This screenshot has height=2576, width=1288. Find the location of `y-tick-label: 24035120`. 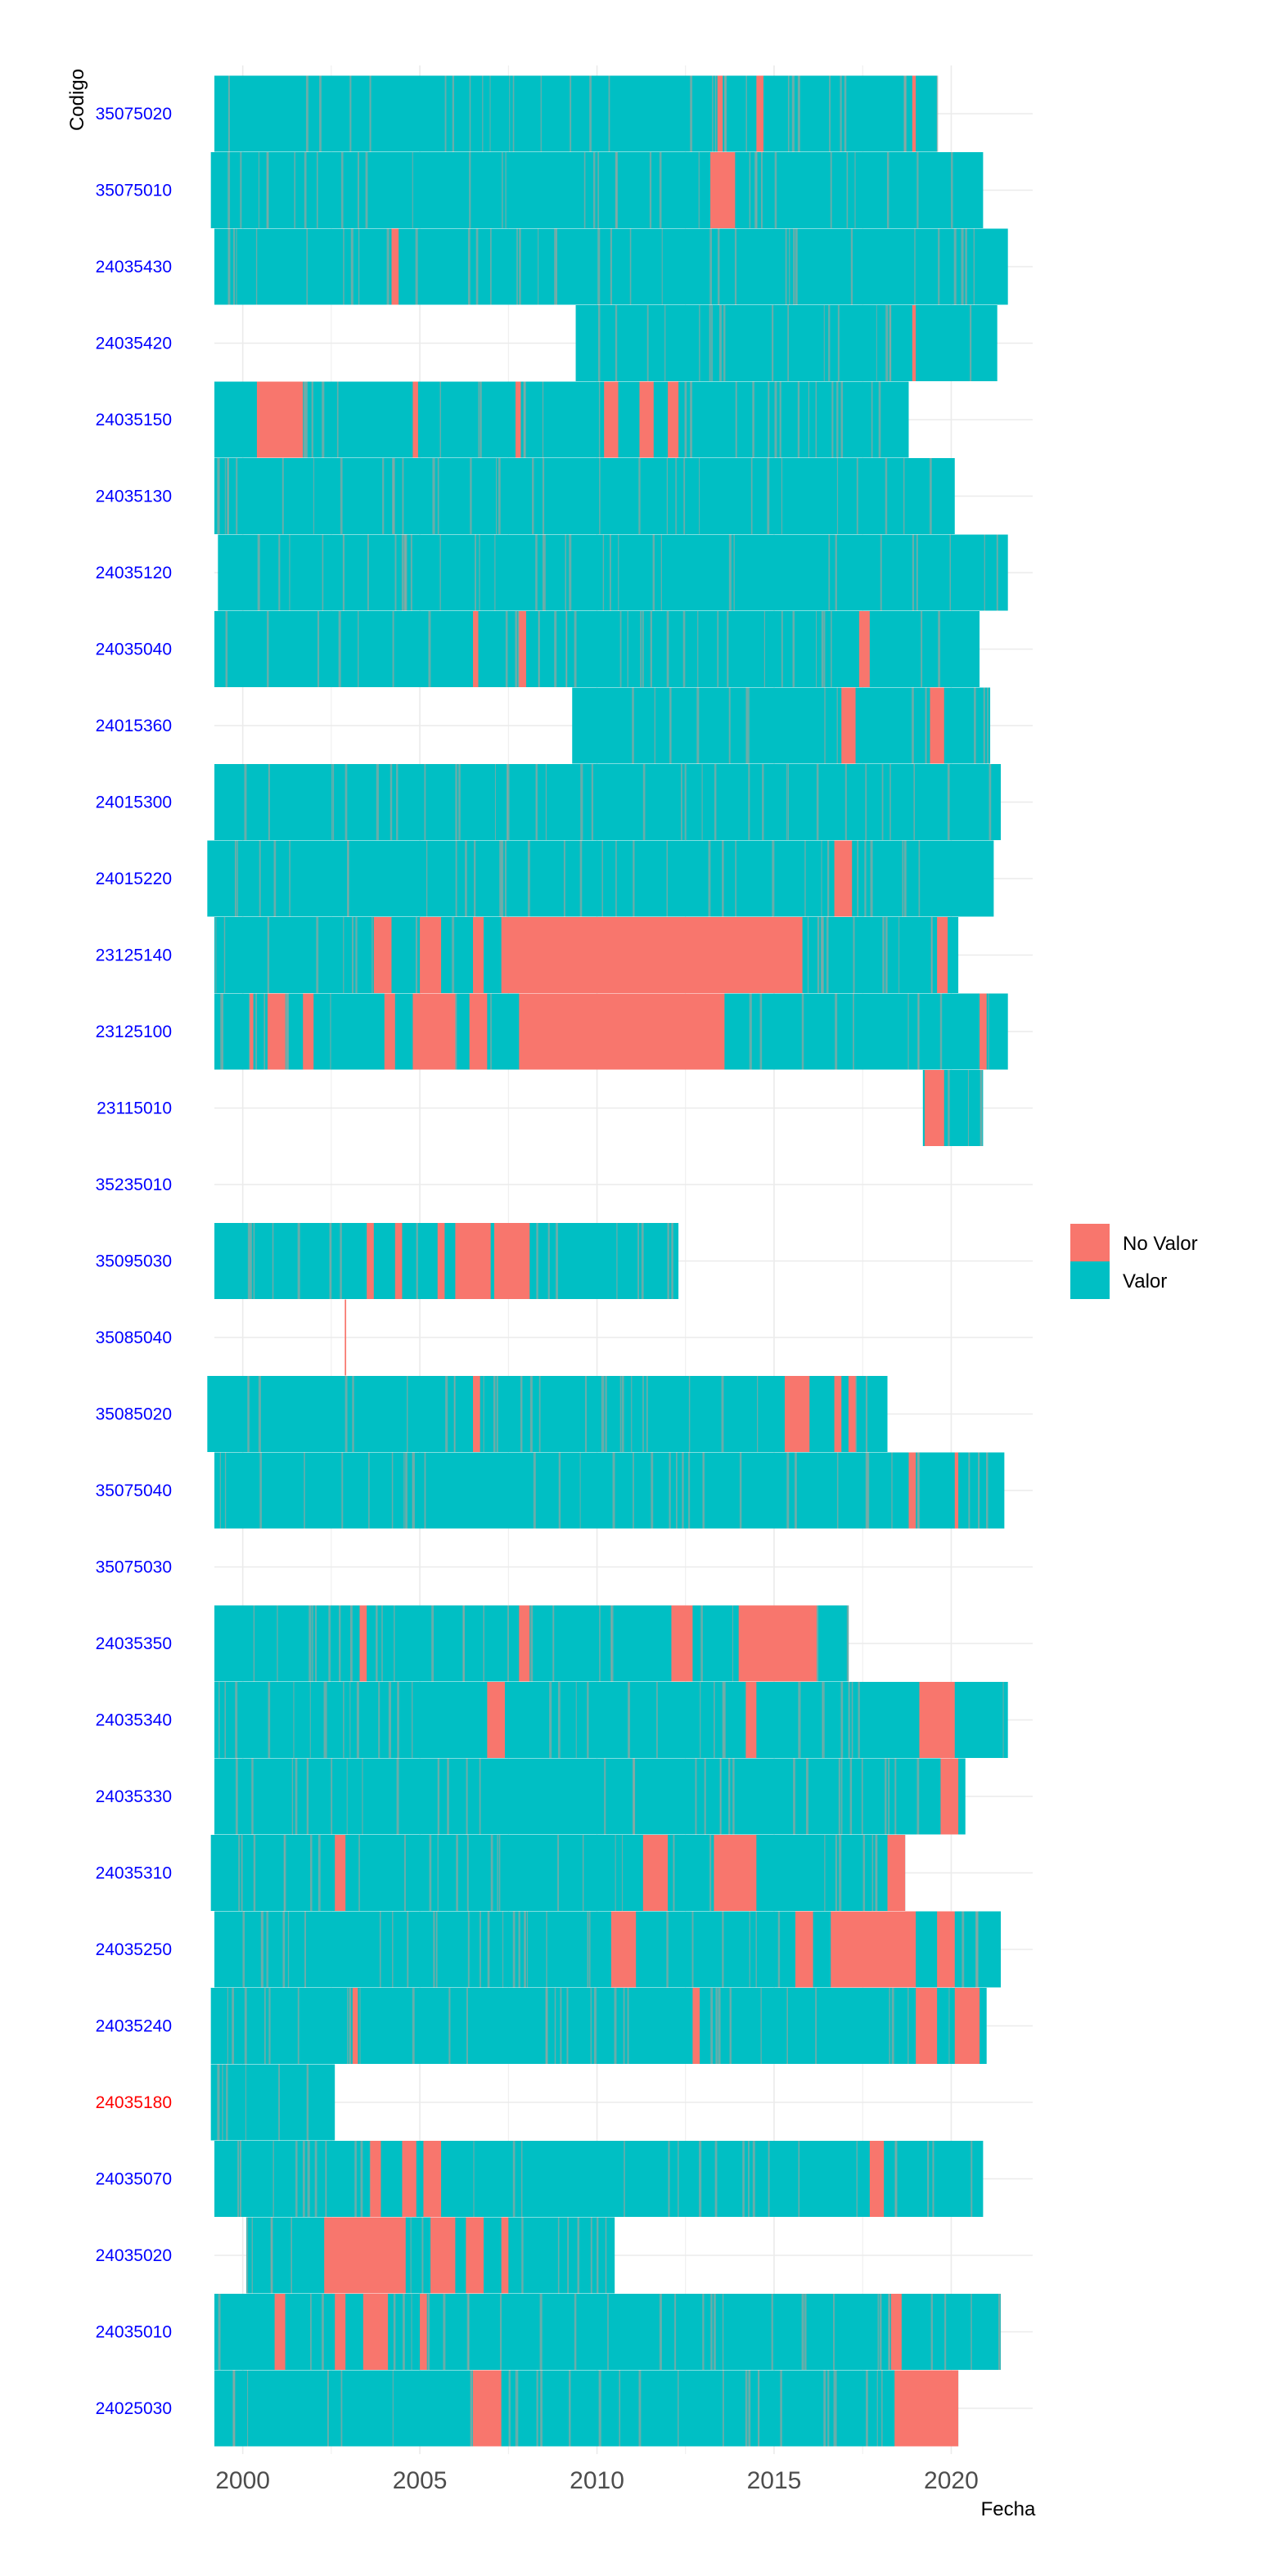

y-tick-label: 24035120 is located at coordinates (134, 573).